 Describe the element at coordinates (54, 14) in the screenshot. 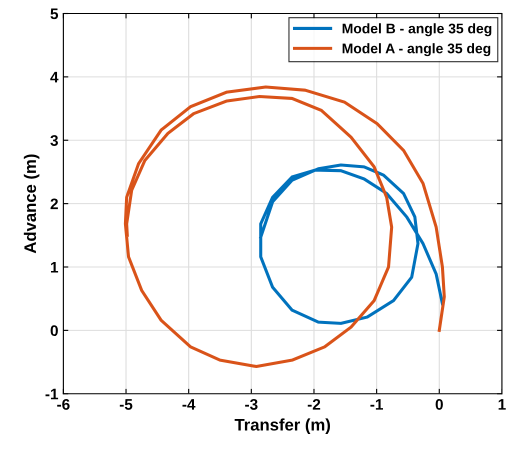

I see `y-tick-label: 5` at that location.